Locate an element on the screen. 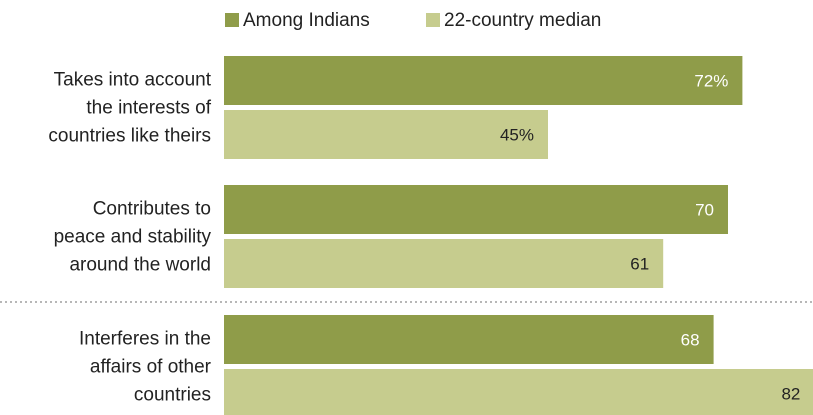 The image size is (813, 415). value-label-series-1-cat-1: 61 is located at coordinates (639, 264).